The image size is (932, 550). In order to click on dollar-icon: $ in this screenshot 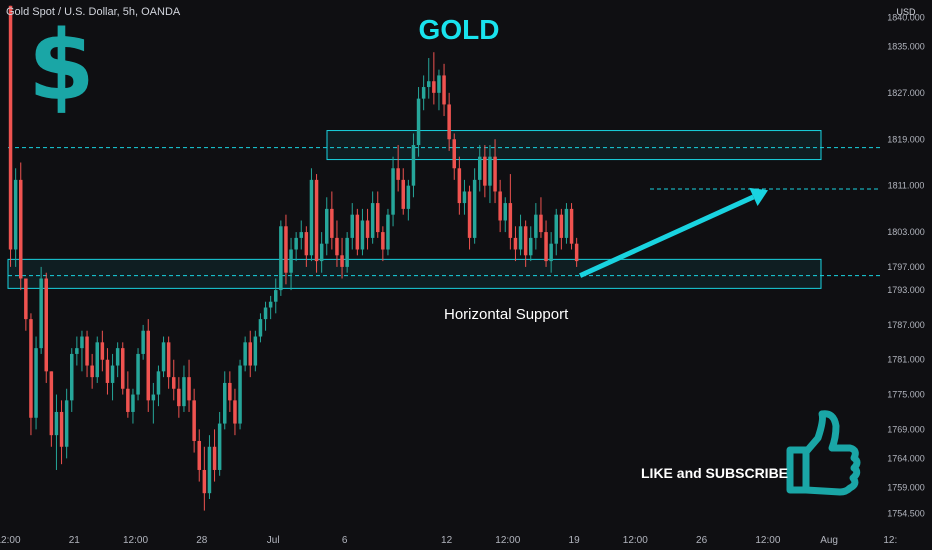, I will do `click(61, 66)`.